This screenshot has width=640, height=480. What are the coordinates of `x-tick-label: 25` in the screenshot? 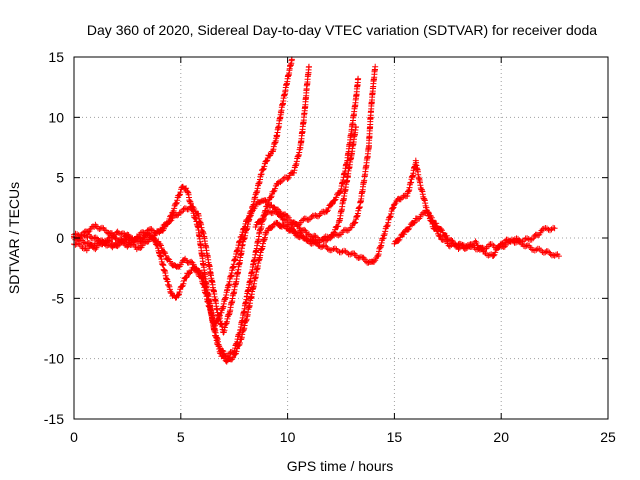 It's located at (608, 437).